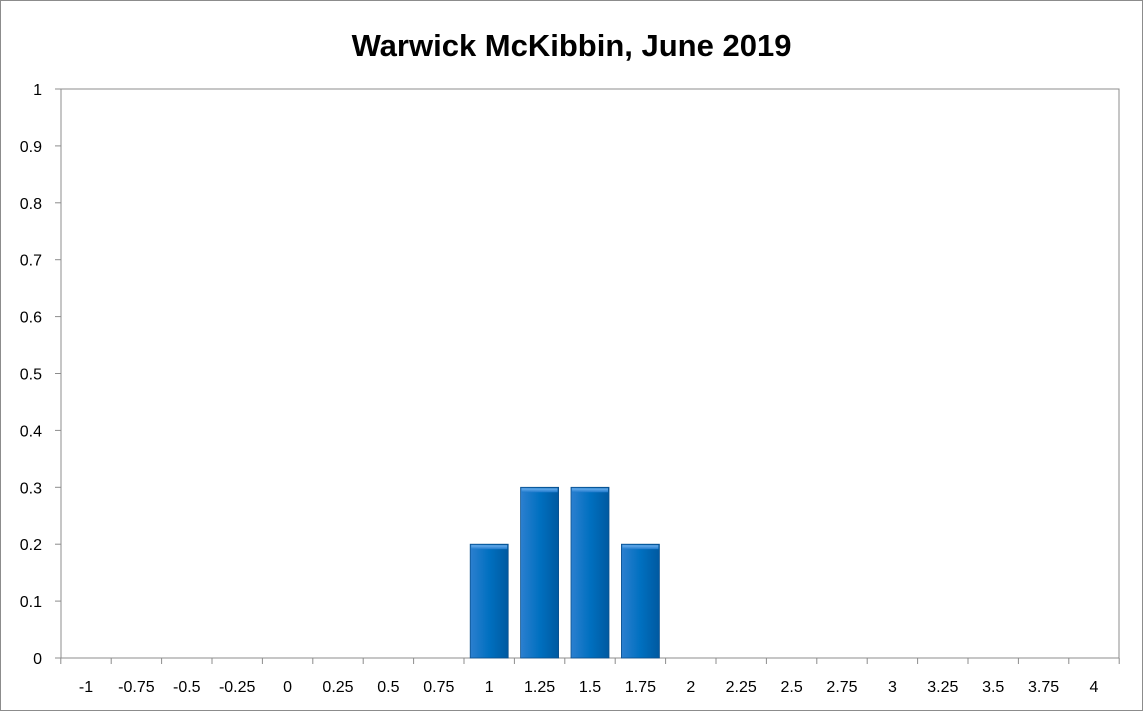 This screenshot has width=1143, height=711. I want to click on x-tick-label: 2.75, so click(841, 687).